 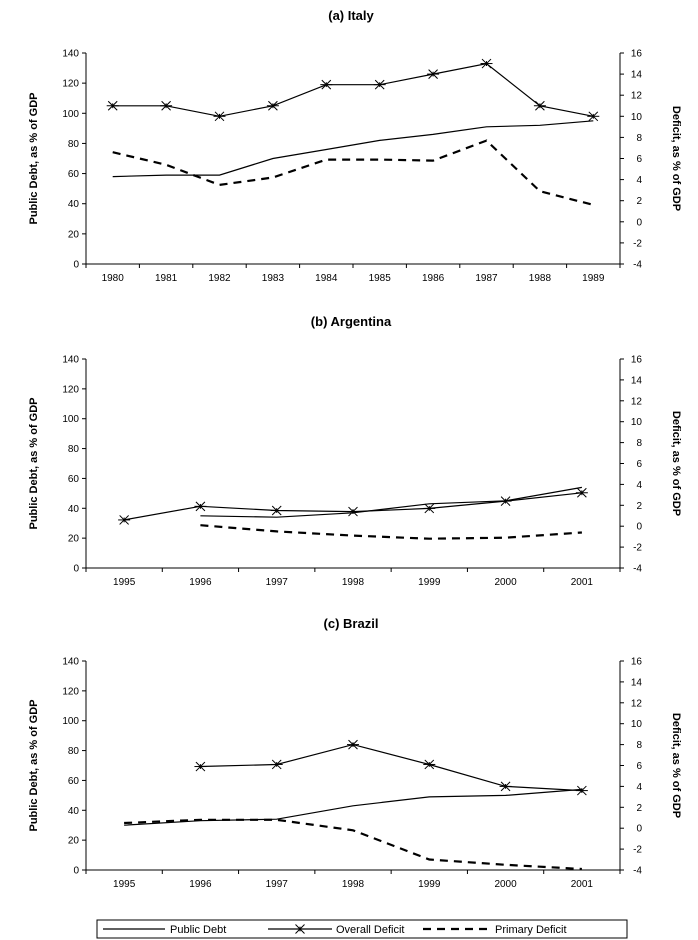 What do you see at coordinates (74, 479) in the screenshot?
I see `argentina-y-tick-label: 60` at bounding box center [74, 479].